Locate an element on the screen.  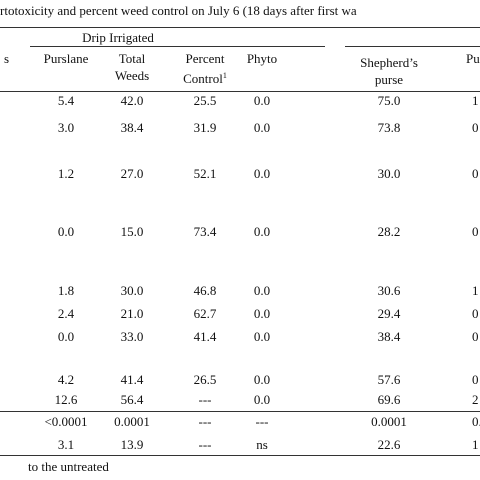
column-header: Phyto is located at coordinates (262, 58).